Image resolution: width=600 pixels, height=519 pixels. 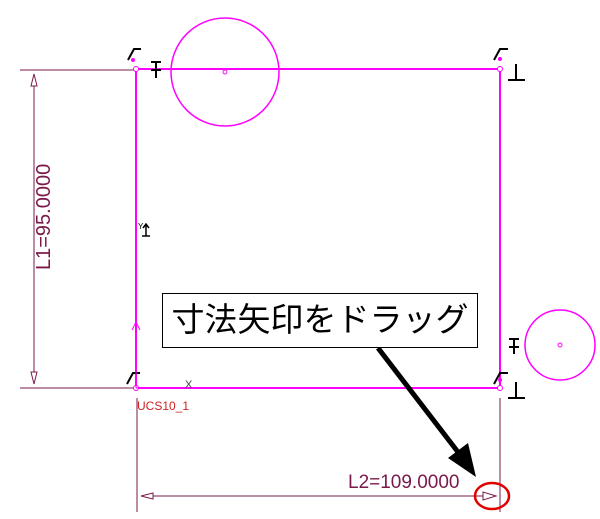 I want to click on callout-text: 寸法矢印をドラッグ, so click(x=320, y=319).